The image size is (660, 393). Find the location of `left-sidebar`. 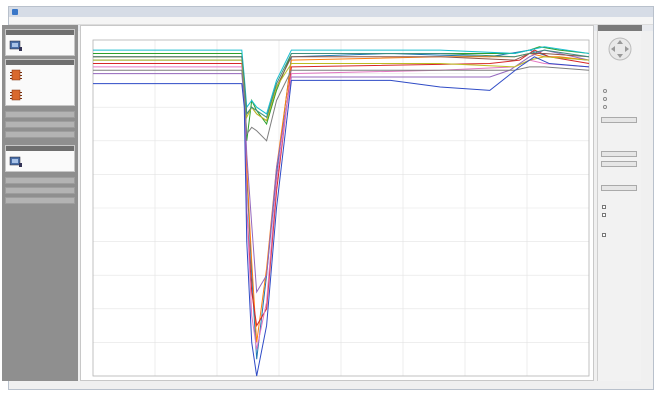

left-sidebar is located at coordinates (40, 203).